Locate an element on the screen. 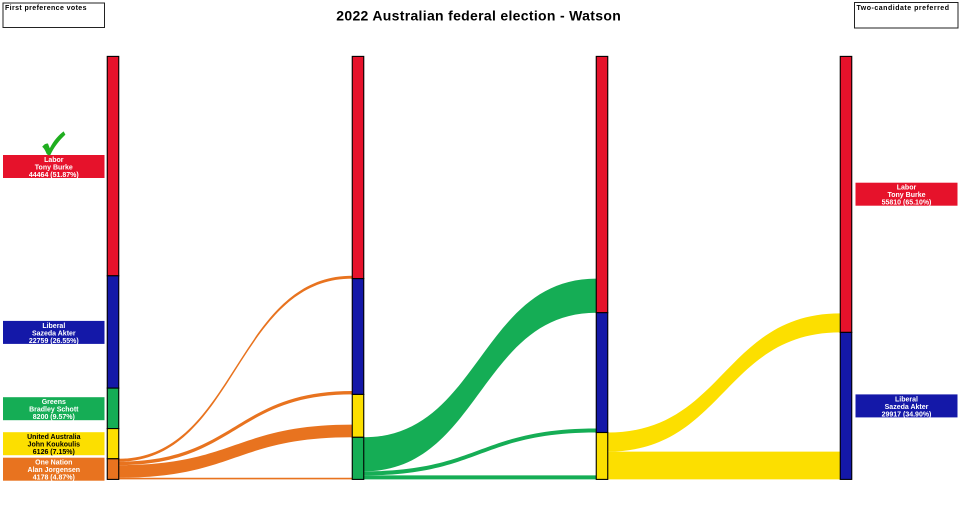  svg-text: 55810 (65.10%) is located at coordinates (907, 203).